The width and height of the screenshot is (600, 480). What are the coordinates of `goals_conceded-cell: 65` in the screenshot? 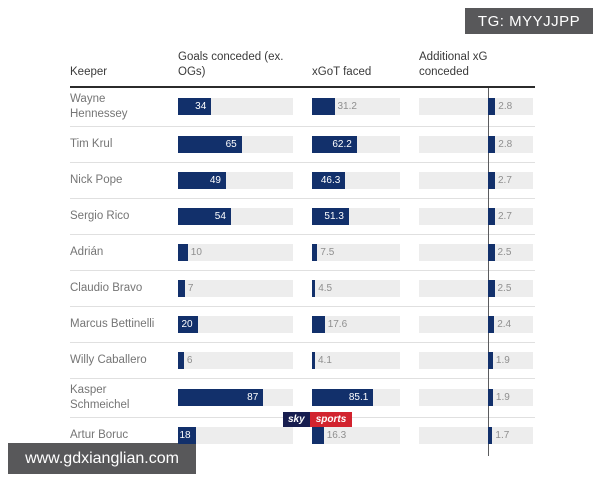 It's located at (245, 144).